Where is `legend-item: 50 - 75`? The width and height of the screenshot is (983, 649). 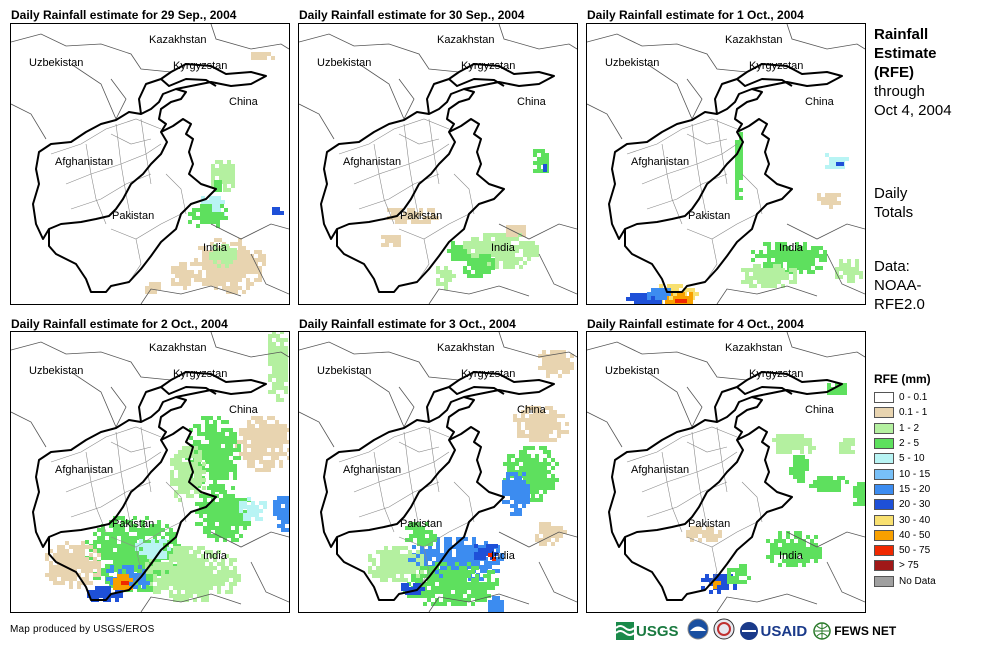
legend-item: 50 - 75 is located at coordinates (905, 550).